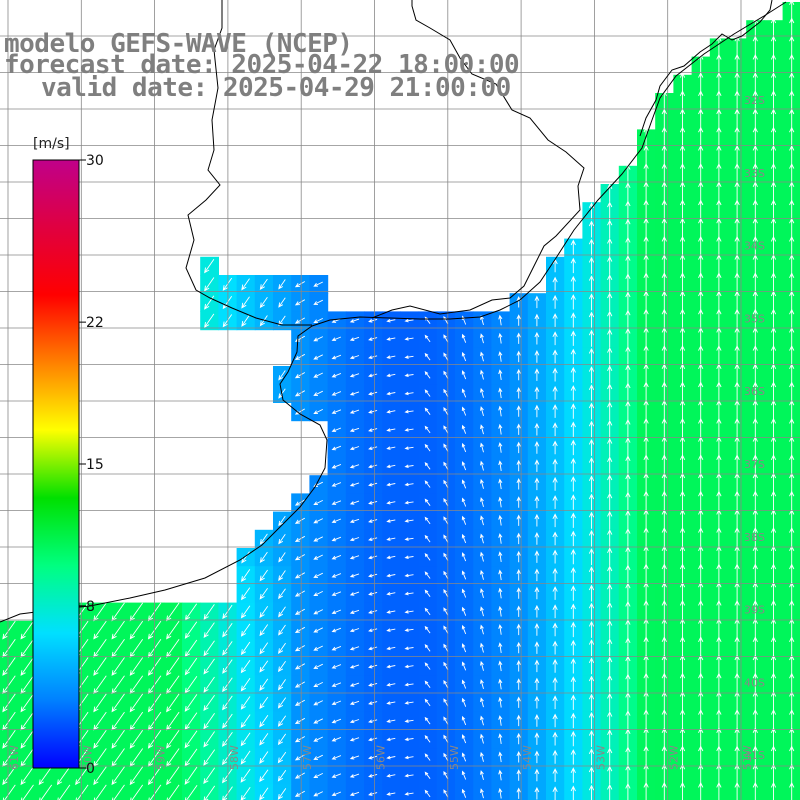 The width and height of the screenshot is (800, 800). What do you see at coordinates (754, 246) in the screenshot?
I see `lat-label: 34S` at bounding box center [754, 246].